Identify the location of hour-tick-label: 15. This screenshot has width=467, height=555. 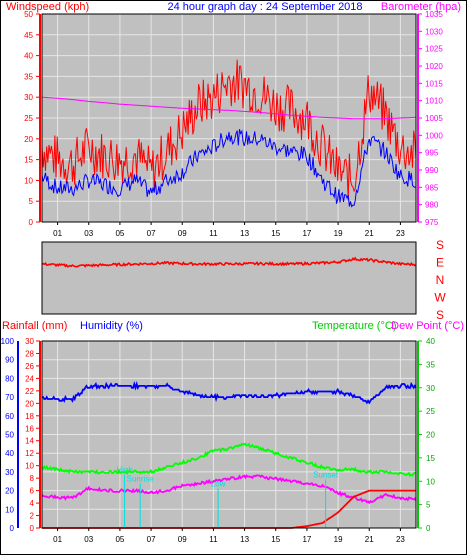
(275, 233).